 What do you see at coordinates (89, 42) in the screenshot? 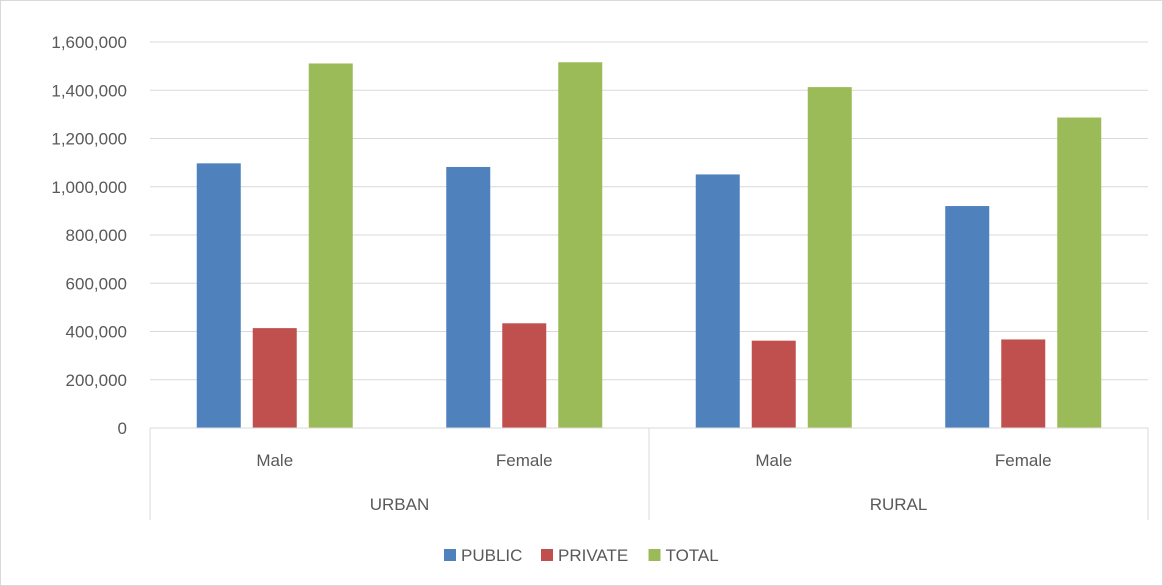
I see `y-tick-label: 1,600,000` at bounding box center [89, 42].